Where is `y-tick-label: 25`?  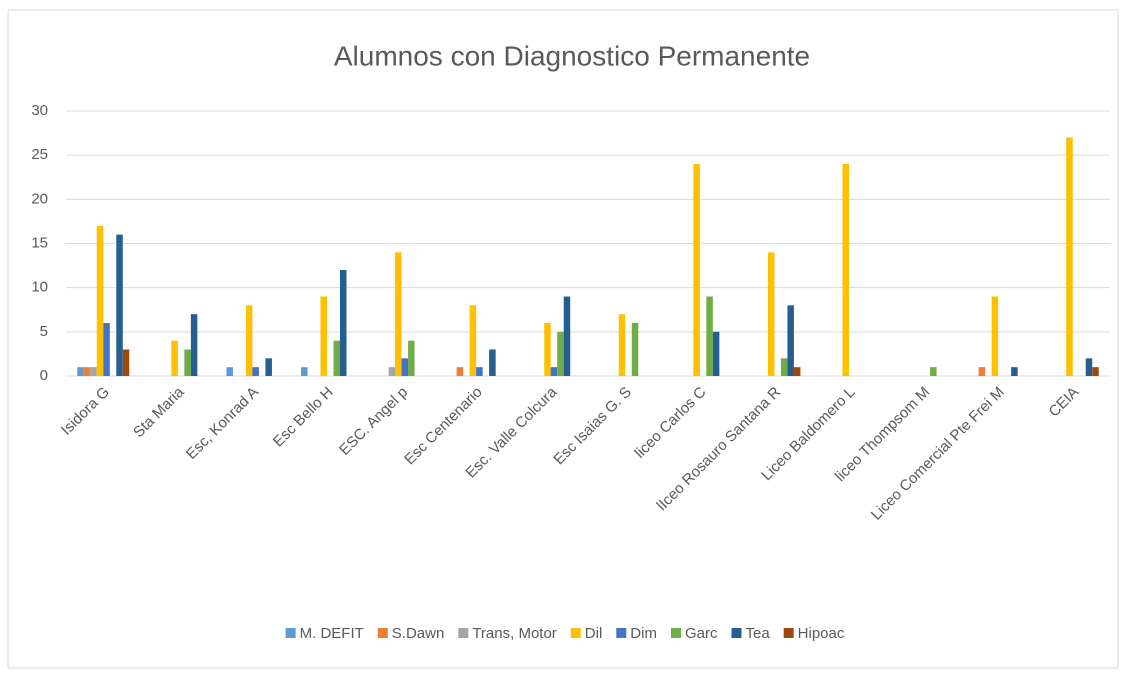
y-tick-label: 25 is located at coordinates (39, 154).